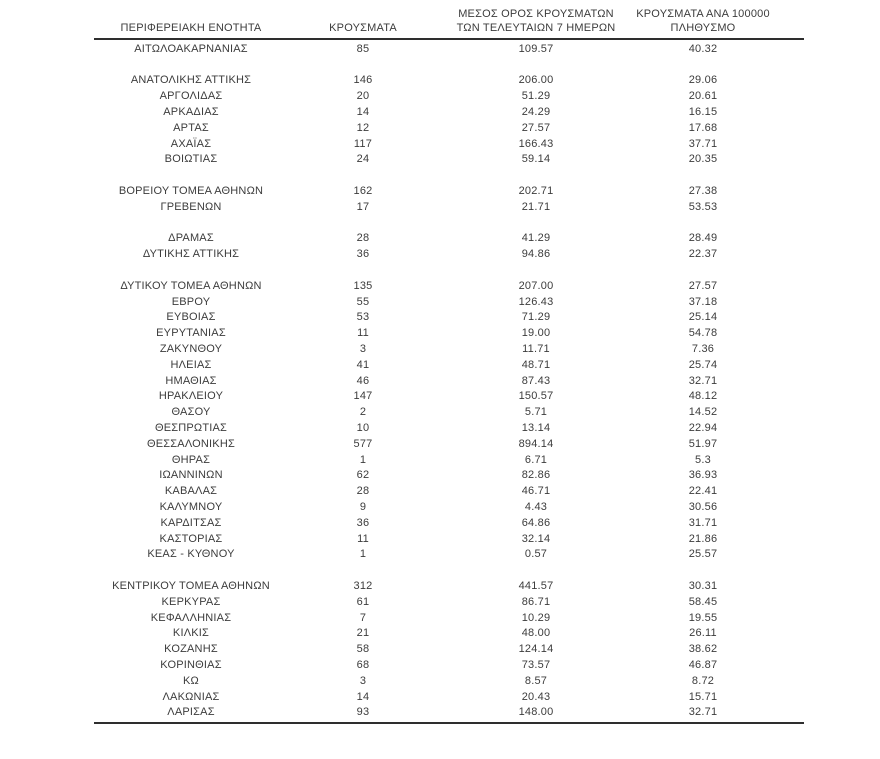  I want to click on cell-avg7: 4.43, so click(536, 507).